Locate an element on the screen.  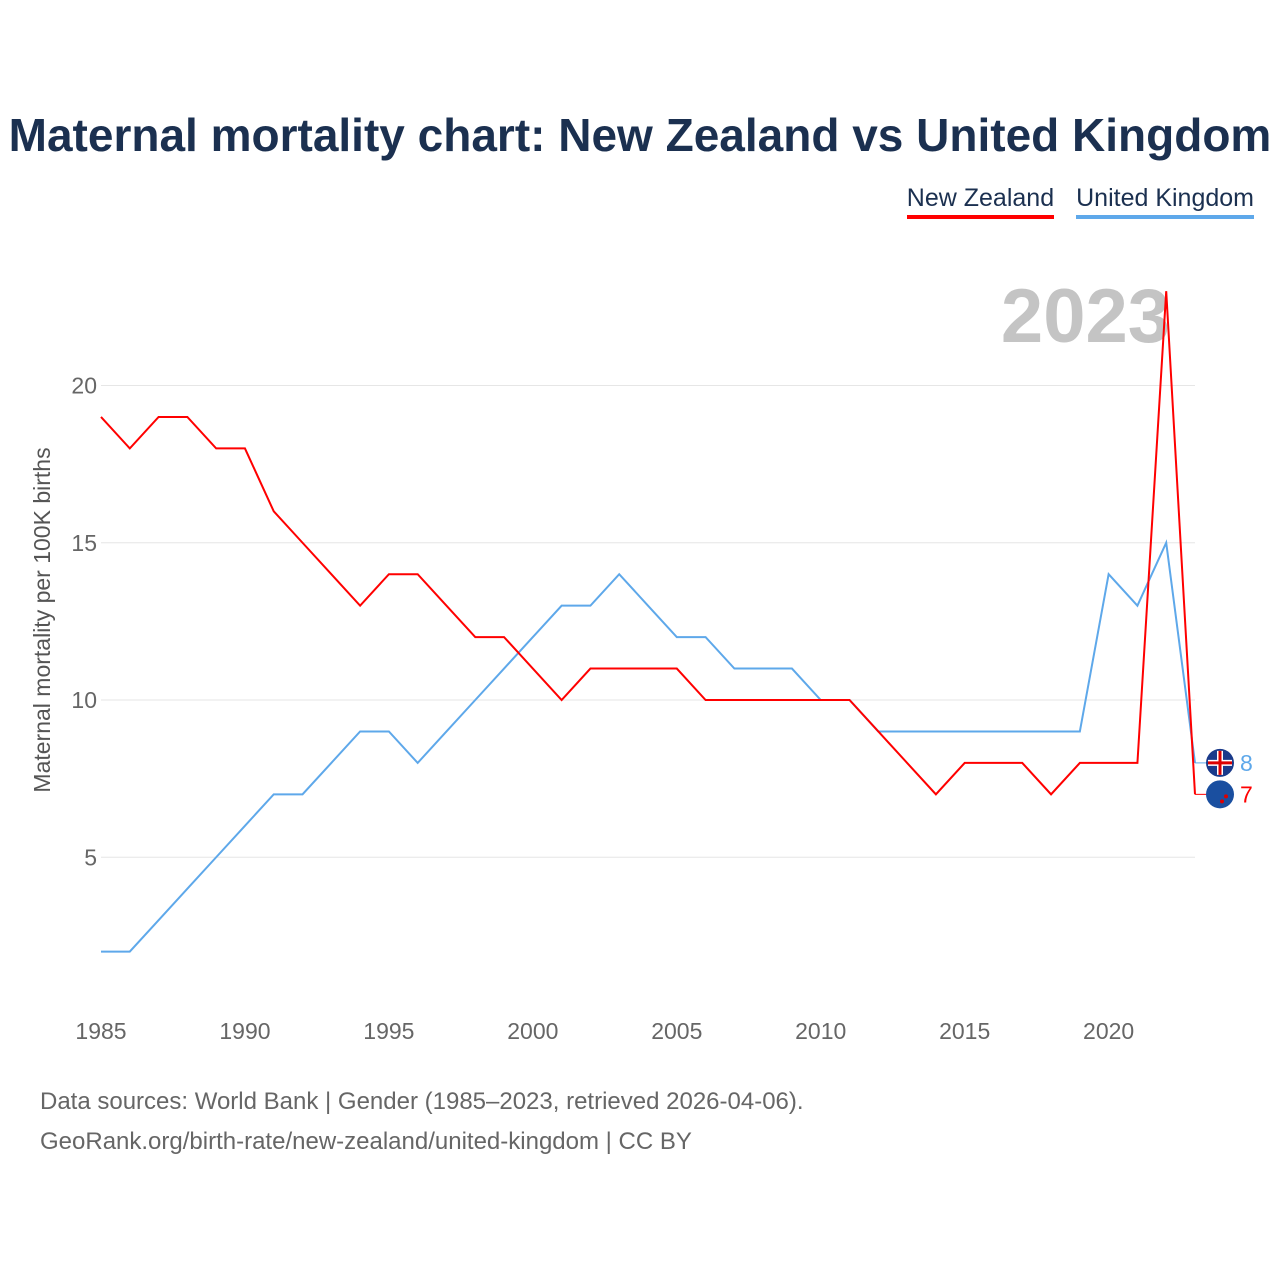
legend-united-kingdom: United Kingdom is located at coordinates (1165, 201).